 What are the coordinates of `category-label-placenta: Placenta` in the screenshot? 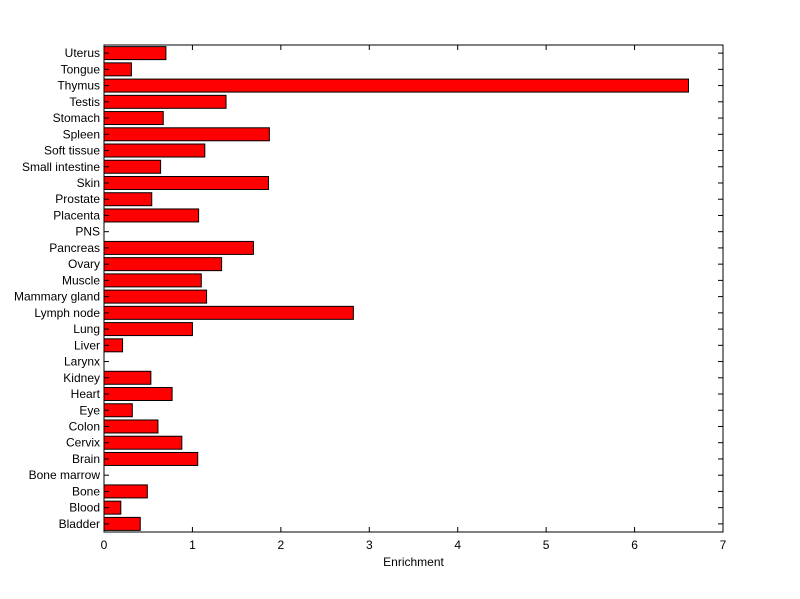 It's located at (76, 215).